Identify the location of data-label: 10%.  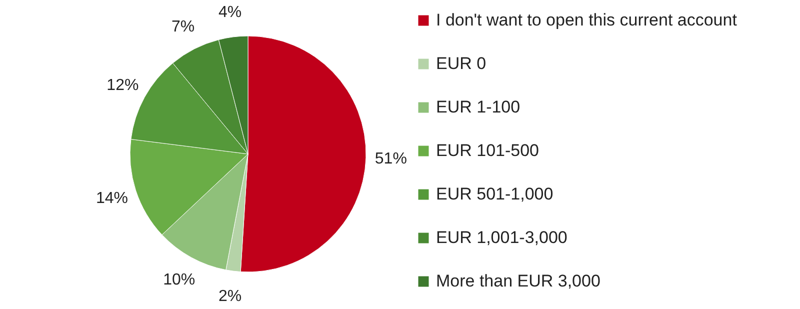
(179, 279).